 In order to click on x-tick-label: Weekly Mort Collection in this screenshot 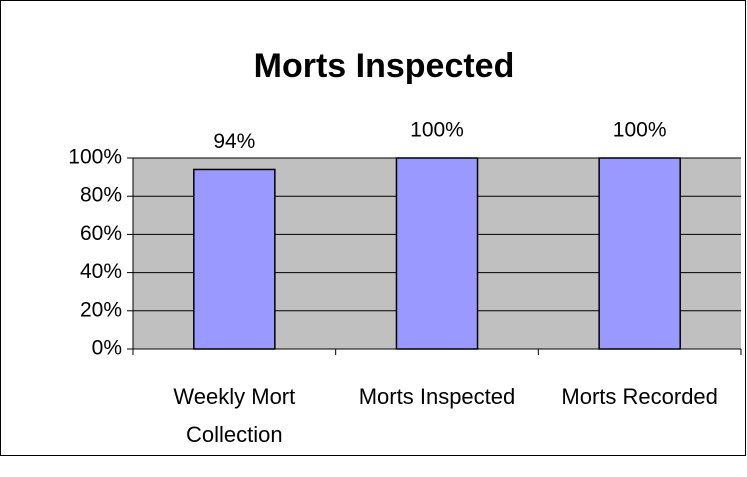, I will do `click(234, 415)`.